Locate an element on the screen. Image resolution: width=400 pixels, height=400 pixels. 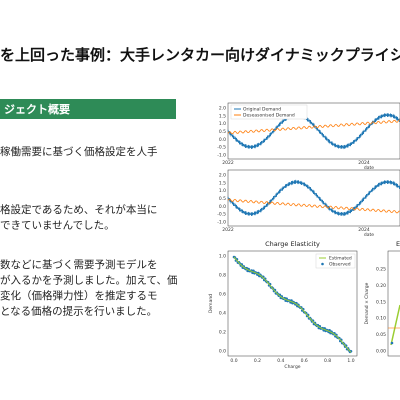
legend-label: Observed is located at coordinates (340, 265).